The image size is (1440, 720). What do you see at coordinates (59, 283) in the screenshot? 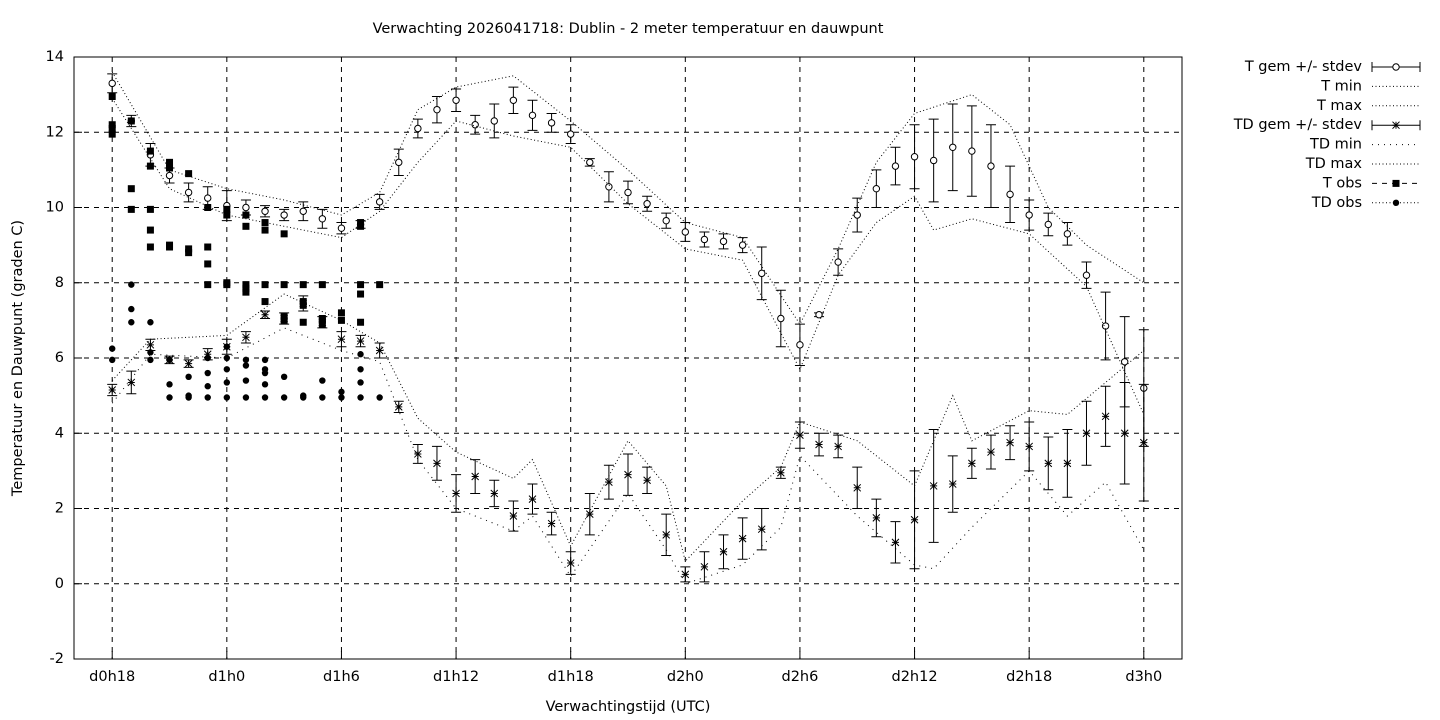
I see `y-tick-label: 8` at bounding box center [59, 283].